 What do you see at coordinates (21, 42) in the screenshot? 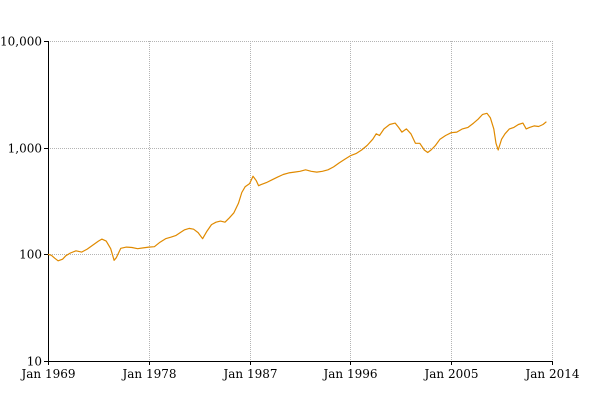
I see `y-tick-label: 10,000` at bounding box center [21, 42].